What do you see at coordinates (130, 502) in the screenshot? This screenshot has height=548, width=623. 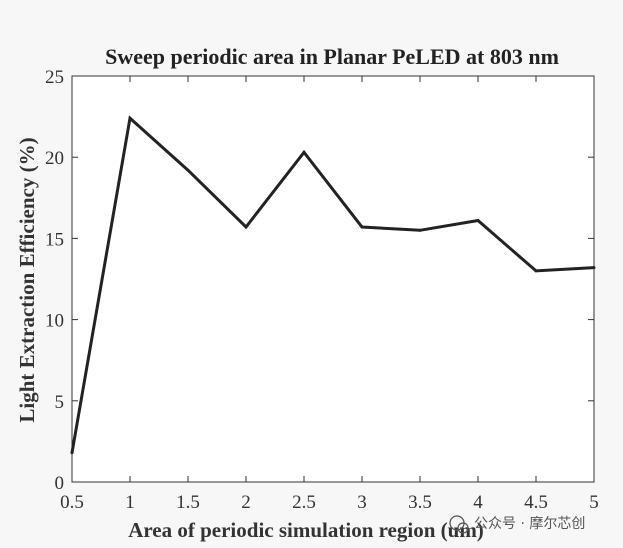 I see `x-tick-label: 1` at bounding box center [130, 502].